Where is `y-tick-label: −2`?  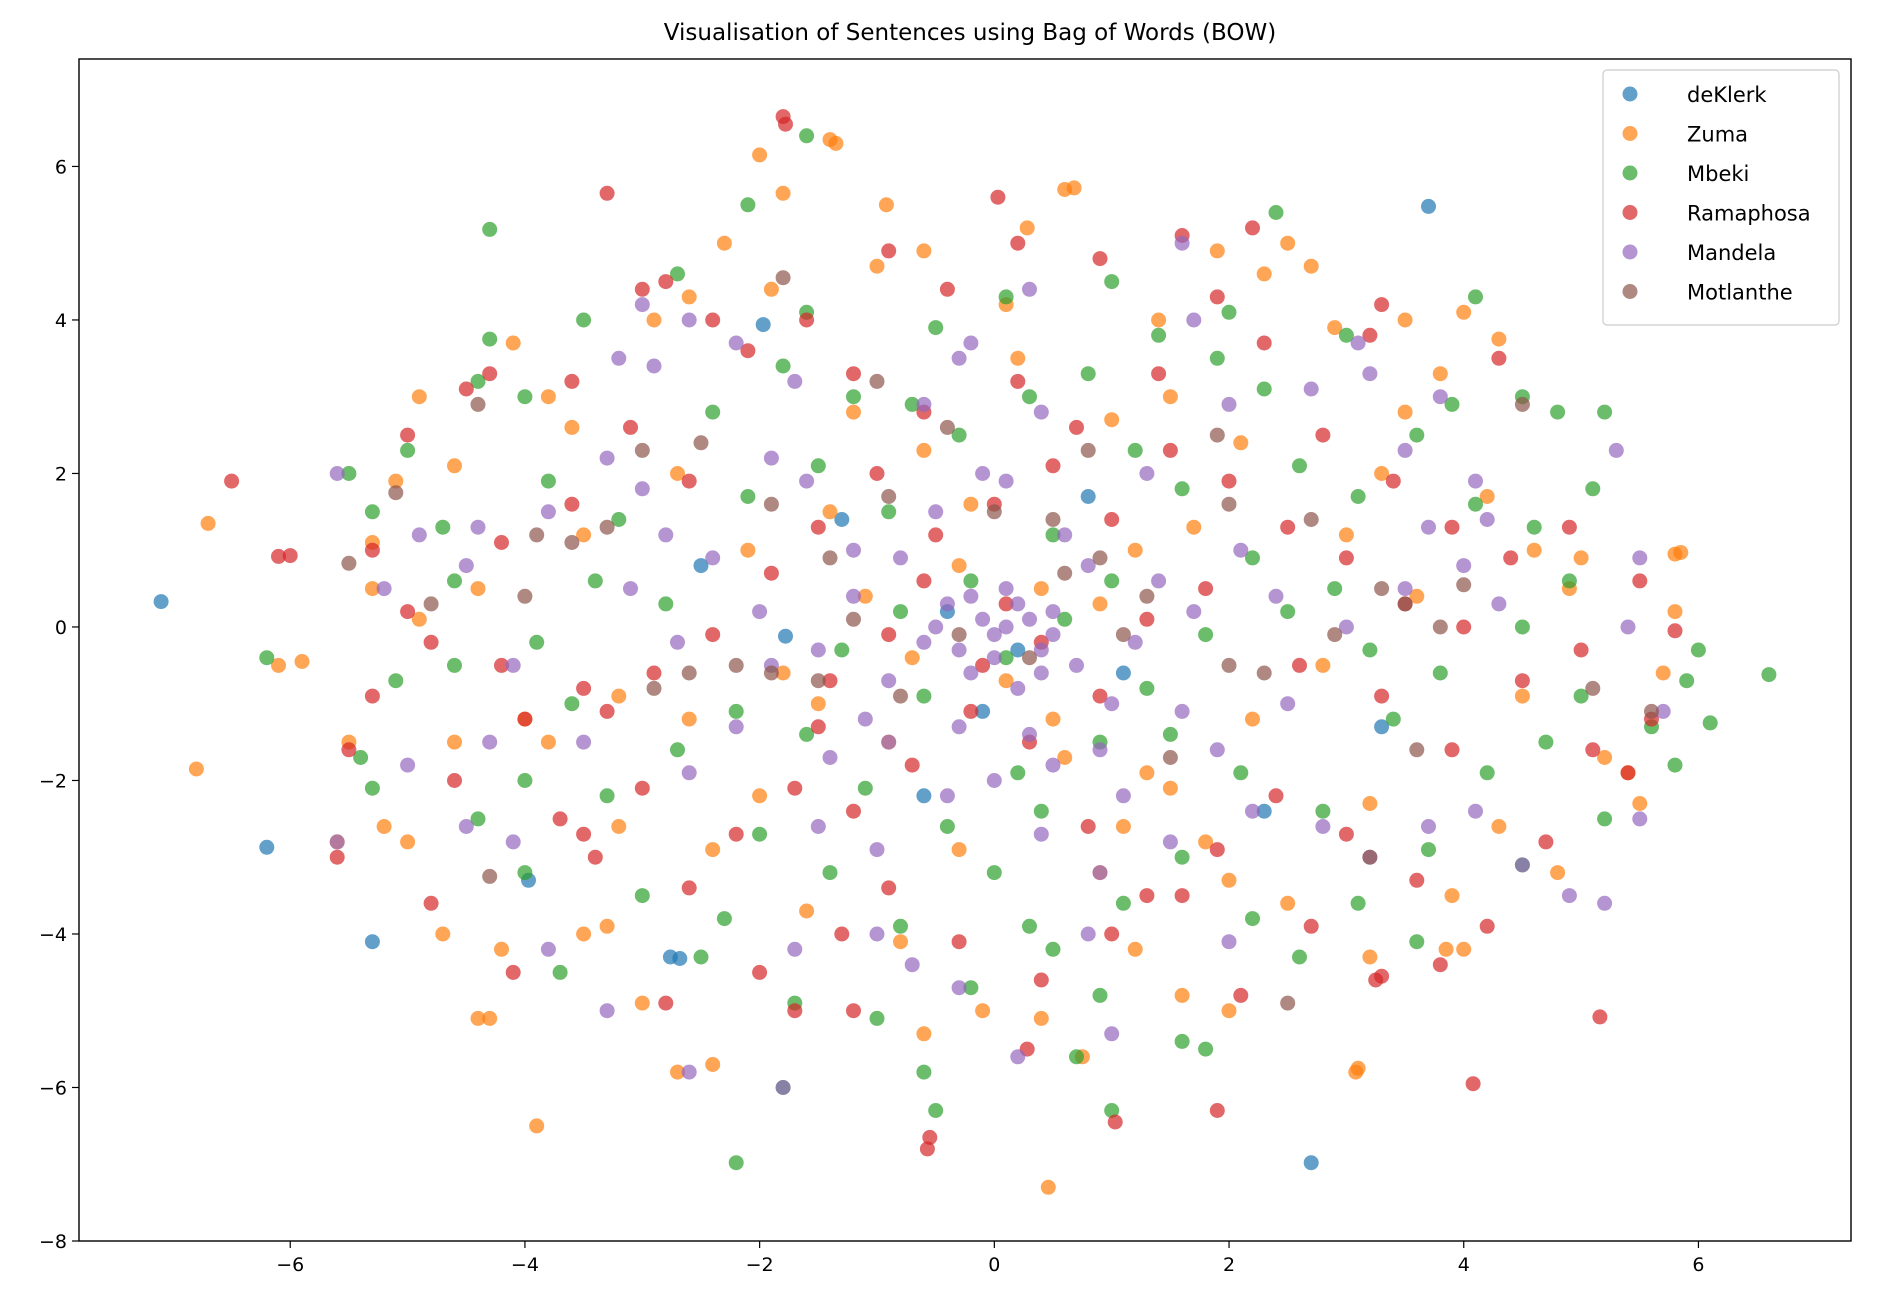 y-tick-label: −2 is located at coordinates (53, 781).